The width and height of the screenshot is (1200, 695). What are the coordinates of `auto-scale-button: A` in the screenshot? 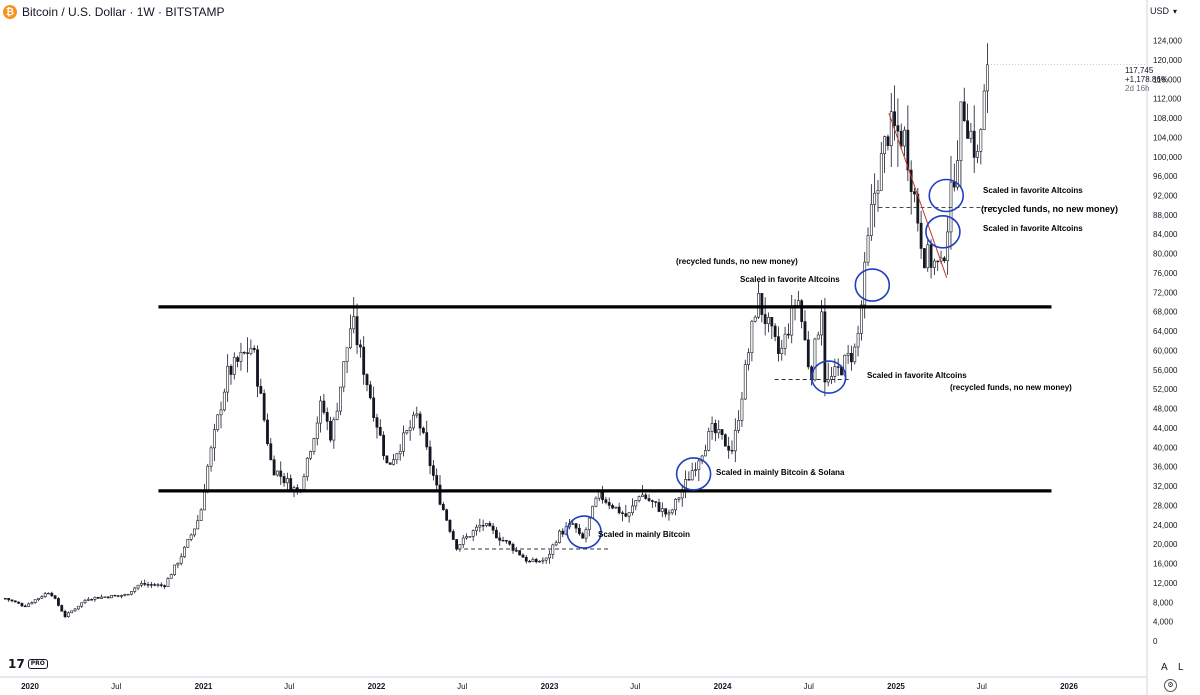 It's located at (1164, 667).